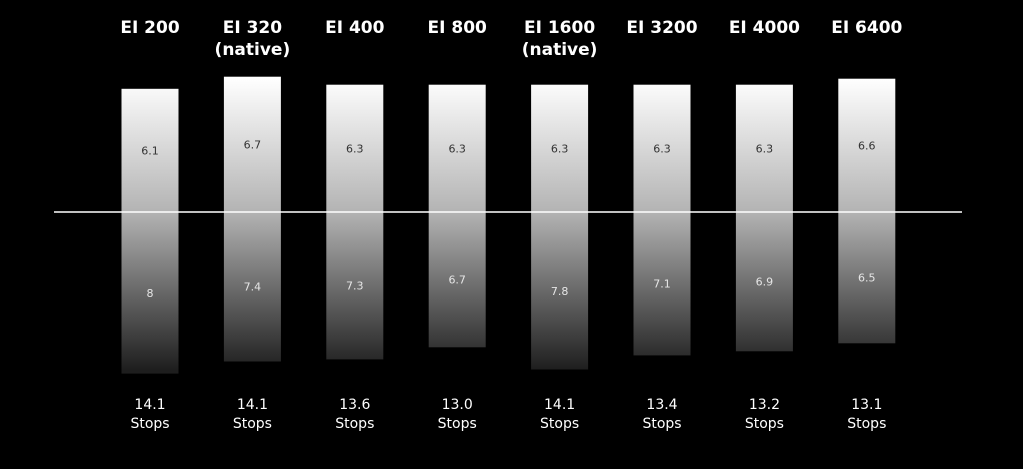 Image resolution: width=1023 pixels, height=469 pixels. What do you see at coordinates (560, 148) in the screenshot?
I see `upper-value-label-4: 6.3` at bounding box center [560, 148].